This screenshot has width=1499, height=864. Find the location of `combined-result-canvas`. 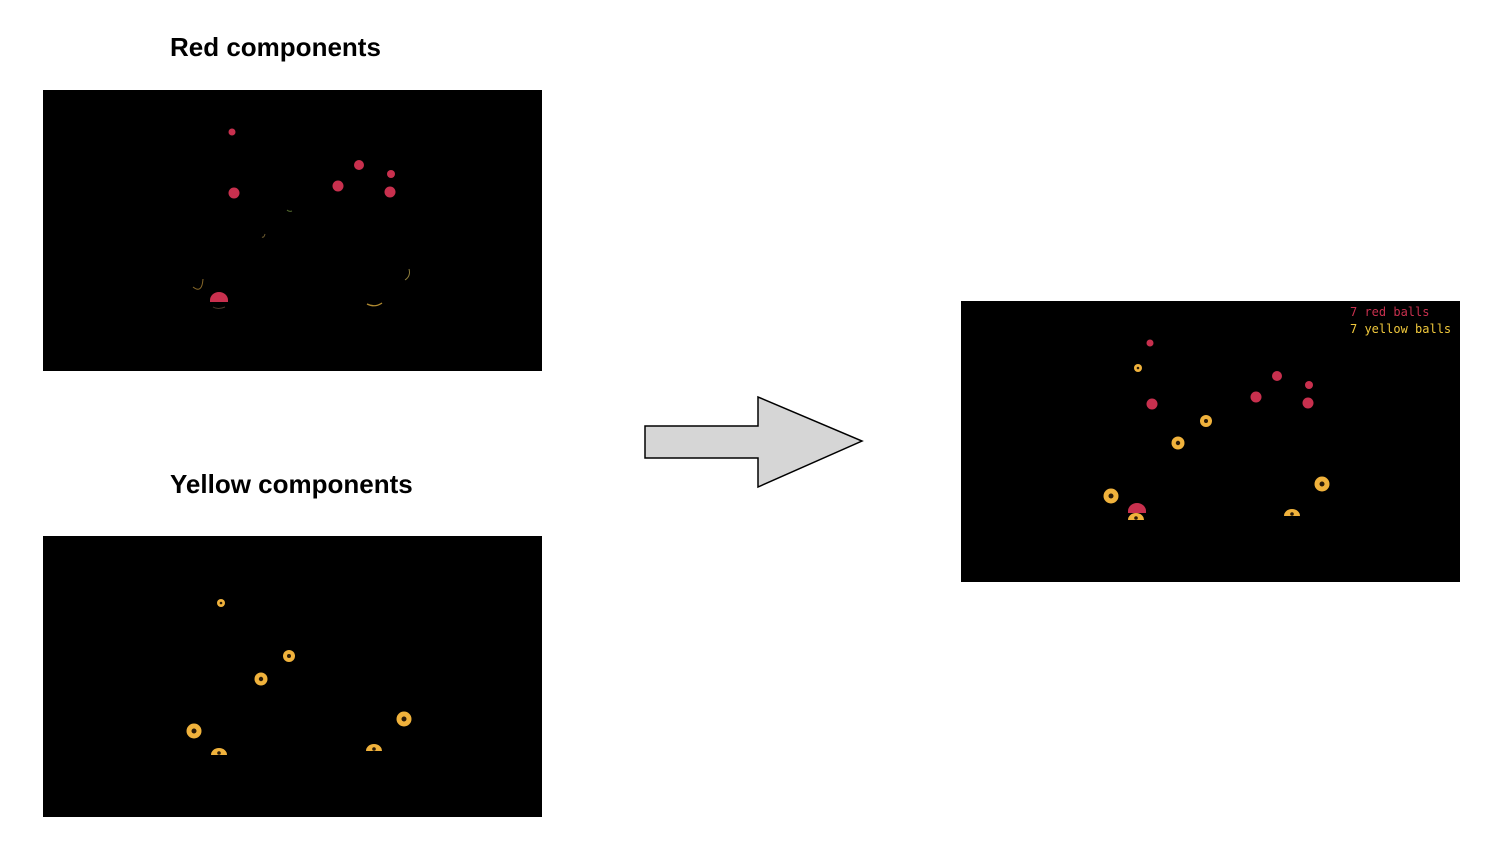

combined-result-canvas is located at coordinates (1216, 429).